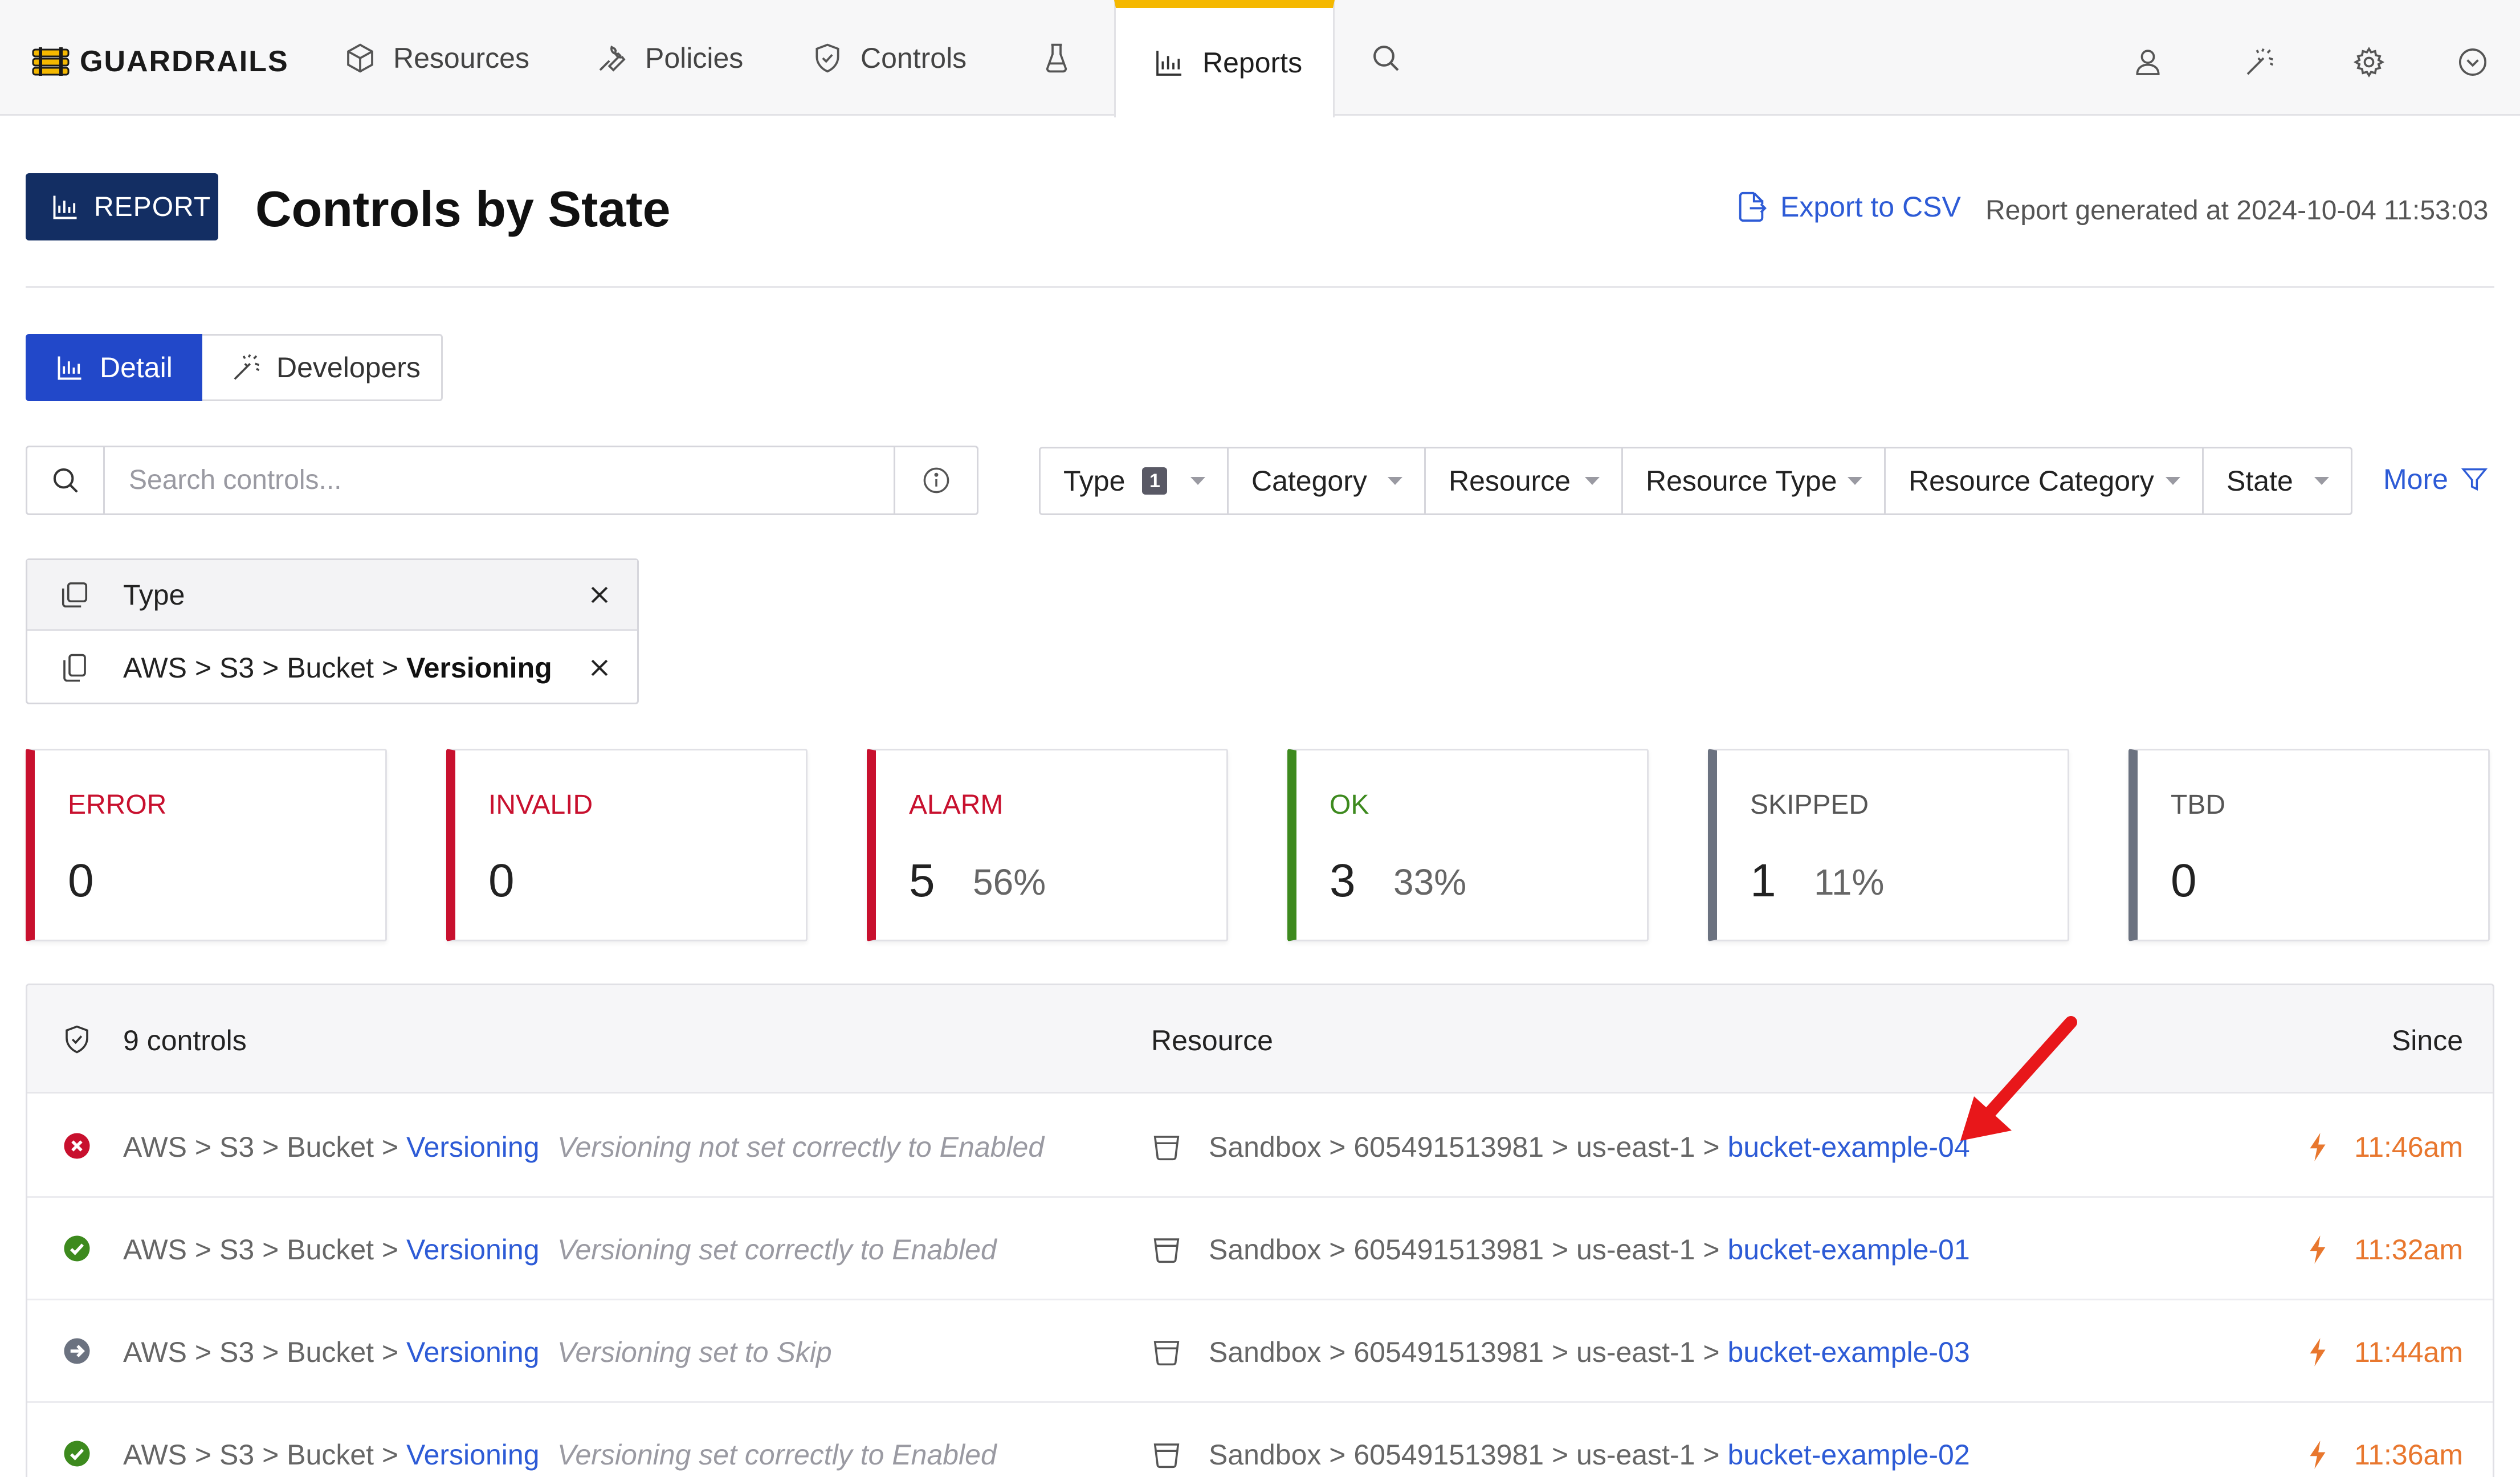  What do you see at coordinates (2237, 210) in the screenshot?
I see `report-generated-timestamp: Report generated at 2024-10-04 11:53:03` at bounding box center [2237, 210].